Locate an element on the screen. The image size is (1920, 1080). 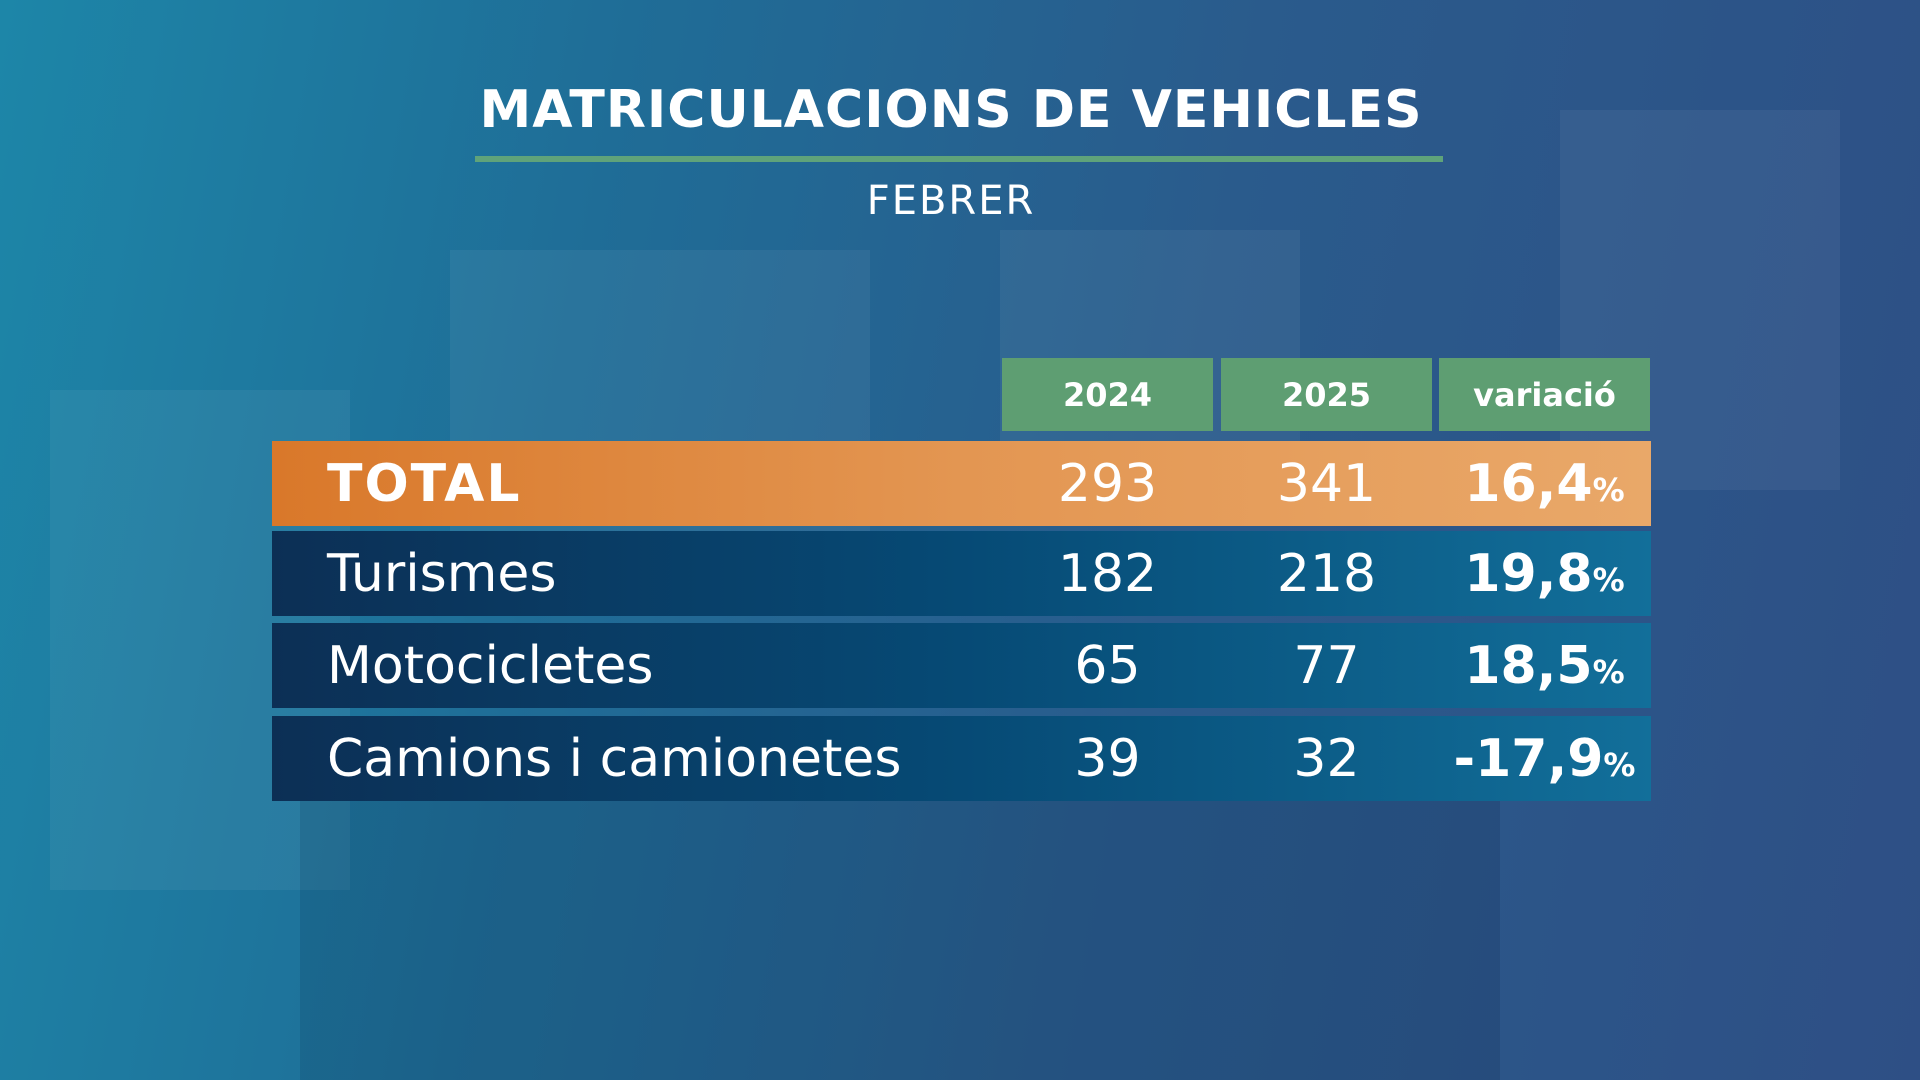
table-row: TOTAL 293 341 16,4% is located at coordinates (961, 483).